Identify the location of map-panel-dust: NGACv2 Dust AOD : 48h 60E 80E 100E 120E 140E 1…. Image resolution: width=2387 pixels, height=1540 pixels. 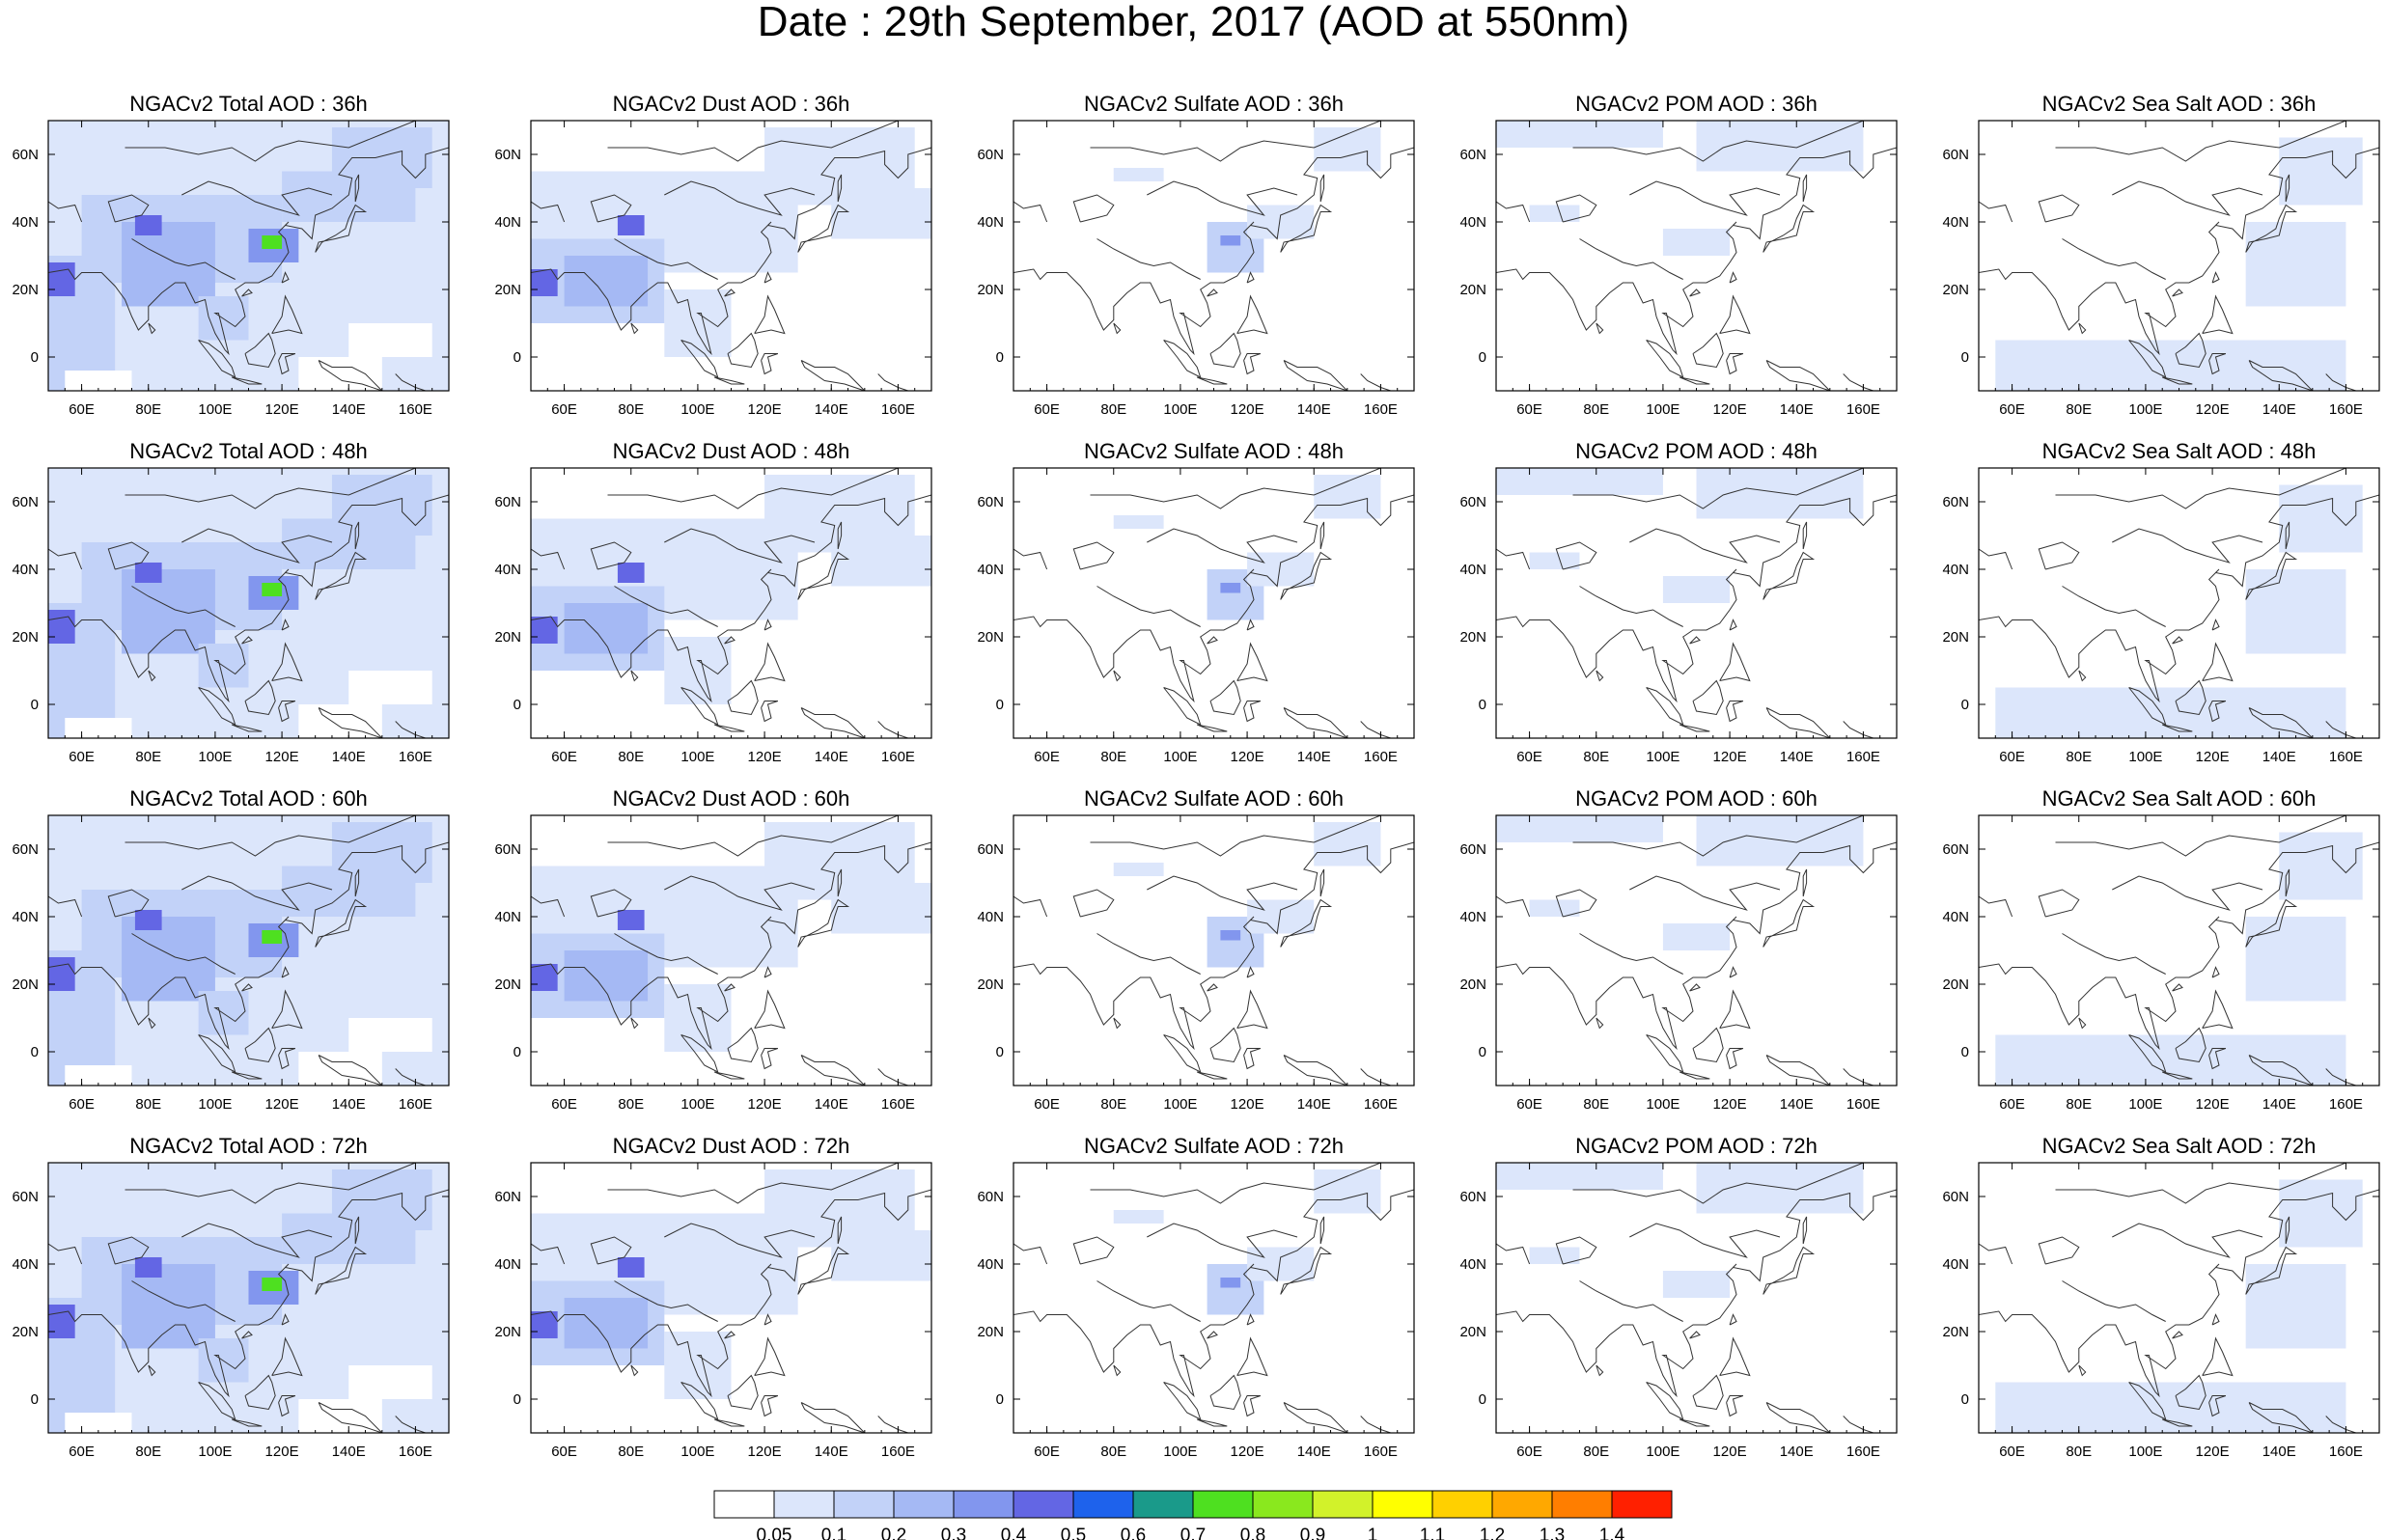
(713, 602).